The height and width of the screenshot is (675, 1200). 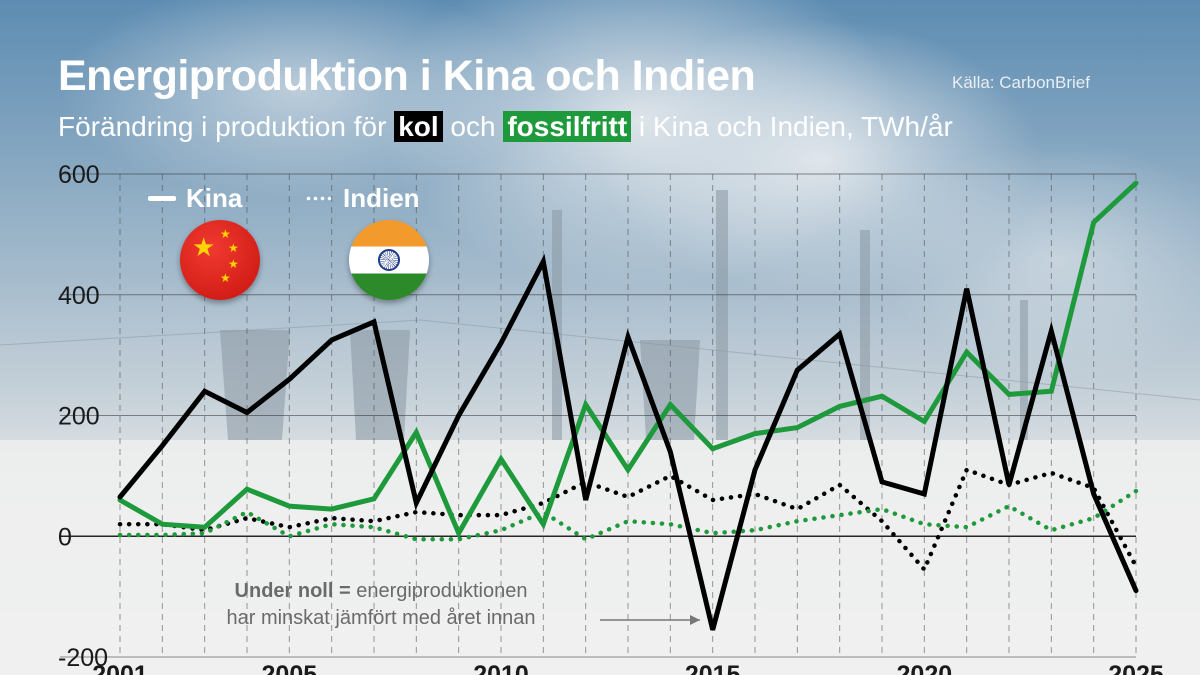 What do you see at coordinates (162, 198) in the screenshot?
I see `solid-line-icon` at bounding box center [162, 198].